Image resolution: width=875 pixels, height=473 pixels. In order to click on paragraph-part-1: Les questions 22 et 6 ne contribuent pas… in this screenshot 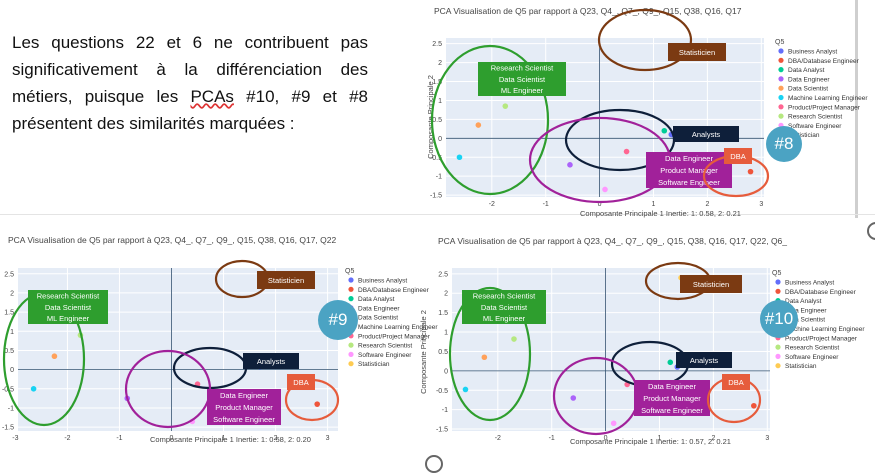, I will do `click(190, 69)`.